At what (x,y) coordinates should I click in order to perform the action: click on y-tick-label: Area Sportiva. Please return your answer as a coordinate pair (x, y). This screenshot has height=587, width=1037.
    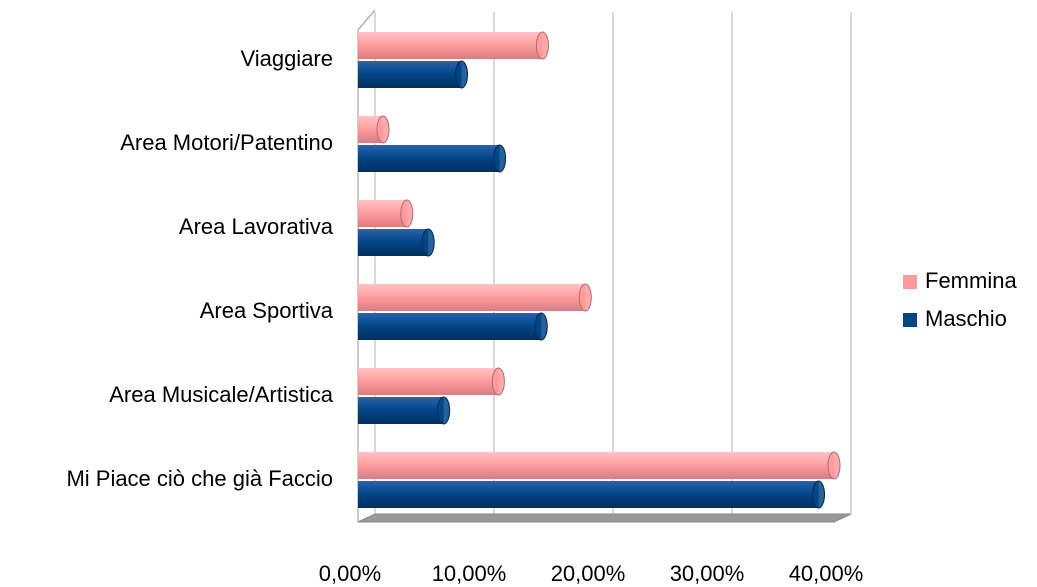
    Looking at the image, I should click on (267, 310).